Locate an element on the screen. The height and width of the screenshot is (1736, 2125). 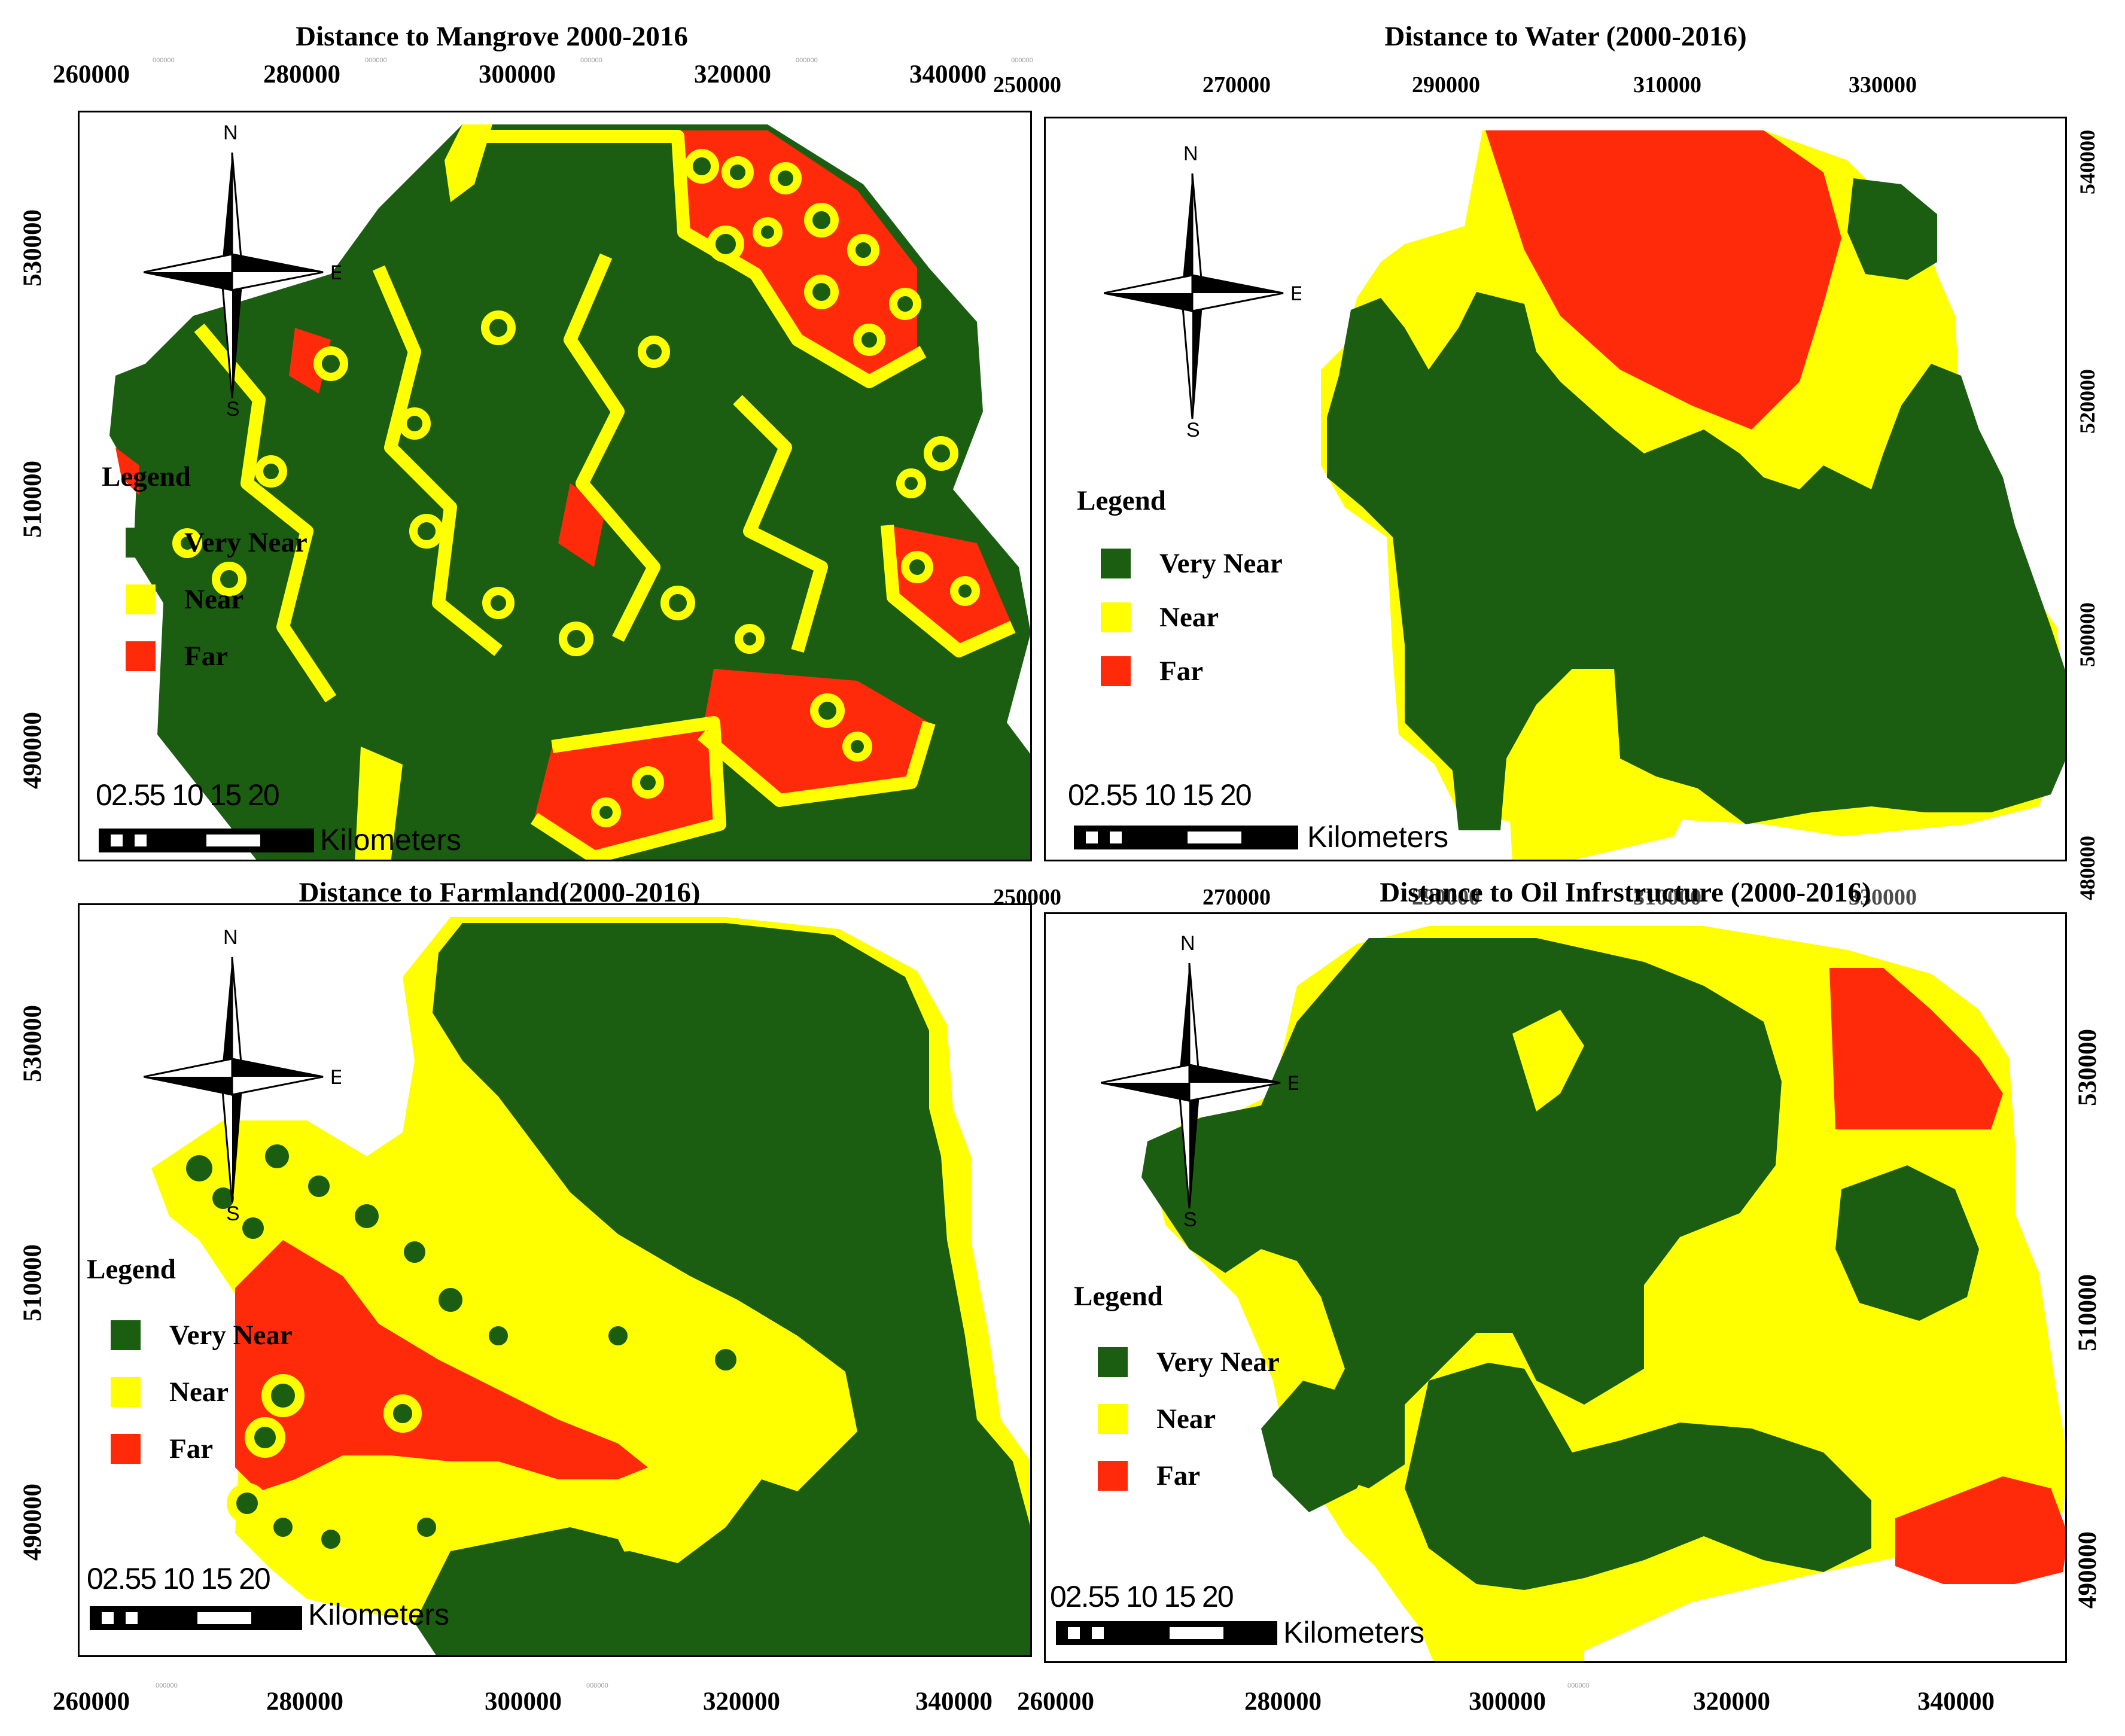
panel-title-farmland: Distance to Farmland(2000-2016) is located at coordinates (500, 892).